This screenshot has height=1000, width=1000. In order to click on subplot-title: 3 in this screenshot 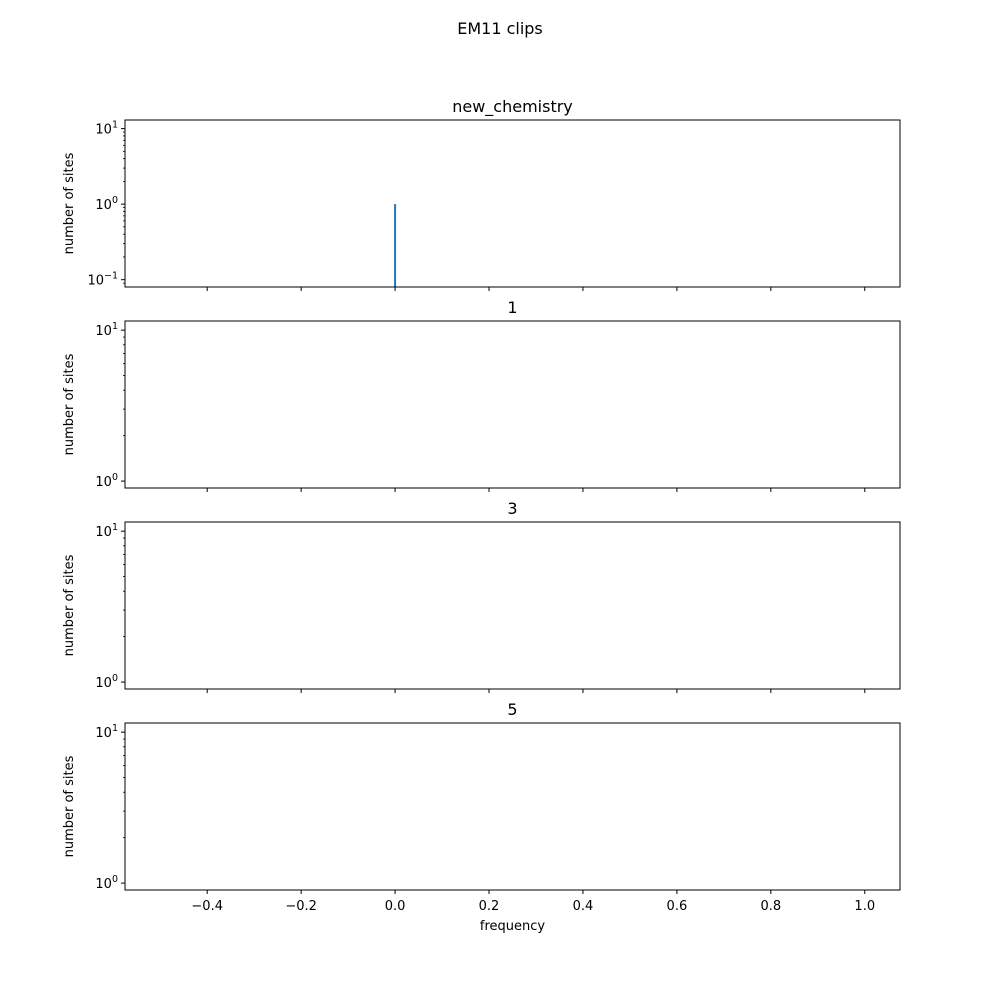, I will do `click(512, 508)`.